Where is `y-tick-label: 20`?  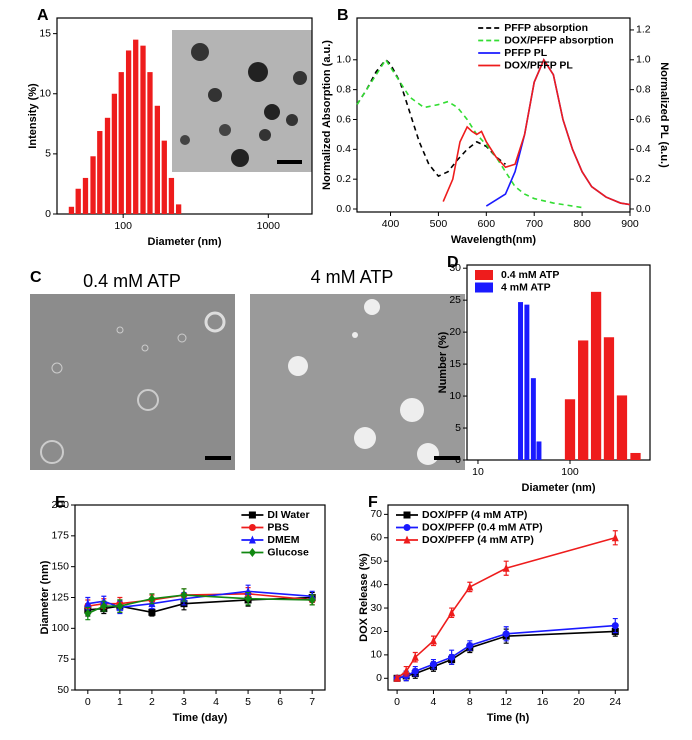 y-tick-label: 20 is located at coordinates (376, 631).